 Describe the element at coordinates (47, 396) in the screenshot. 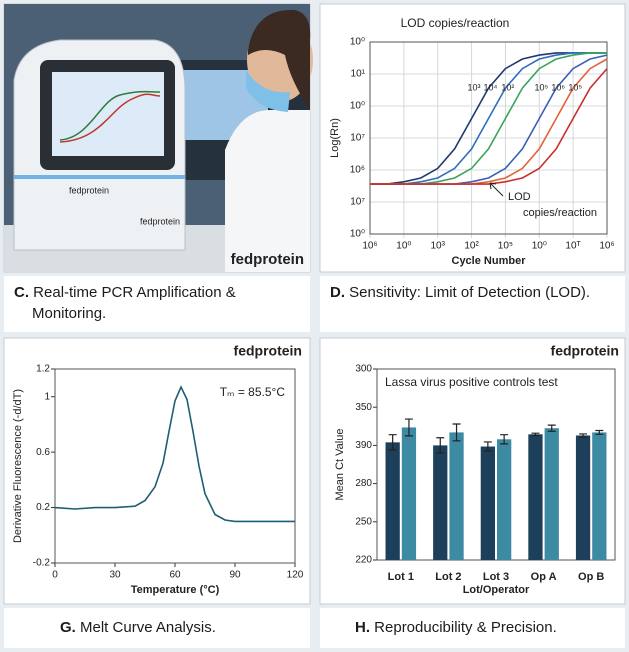

I see `y-tick-label: 1` at that location.